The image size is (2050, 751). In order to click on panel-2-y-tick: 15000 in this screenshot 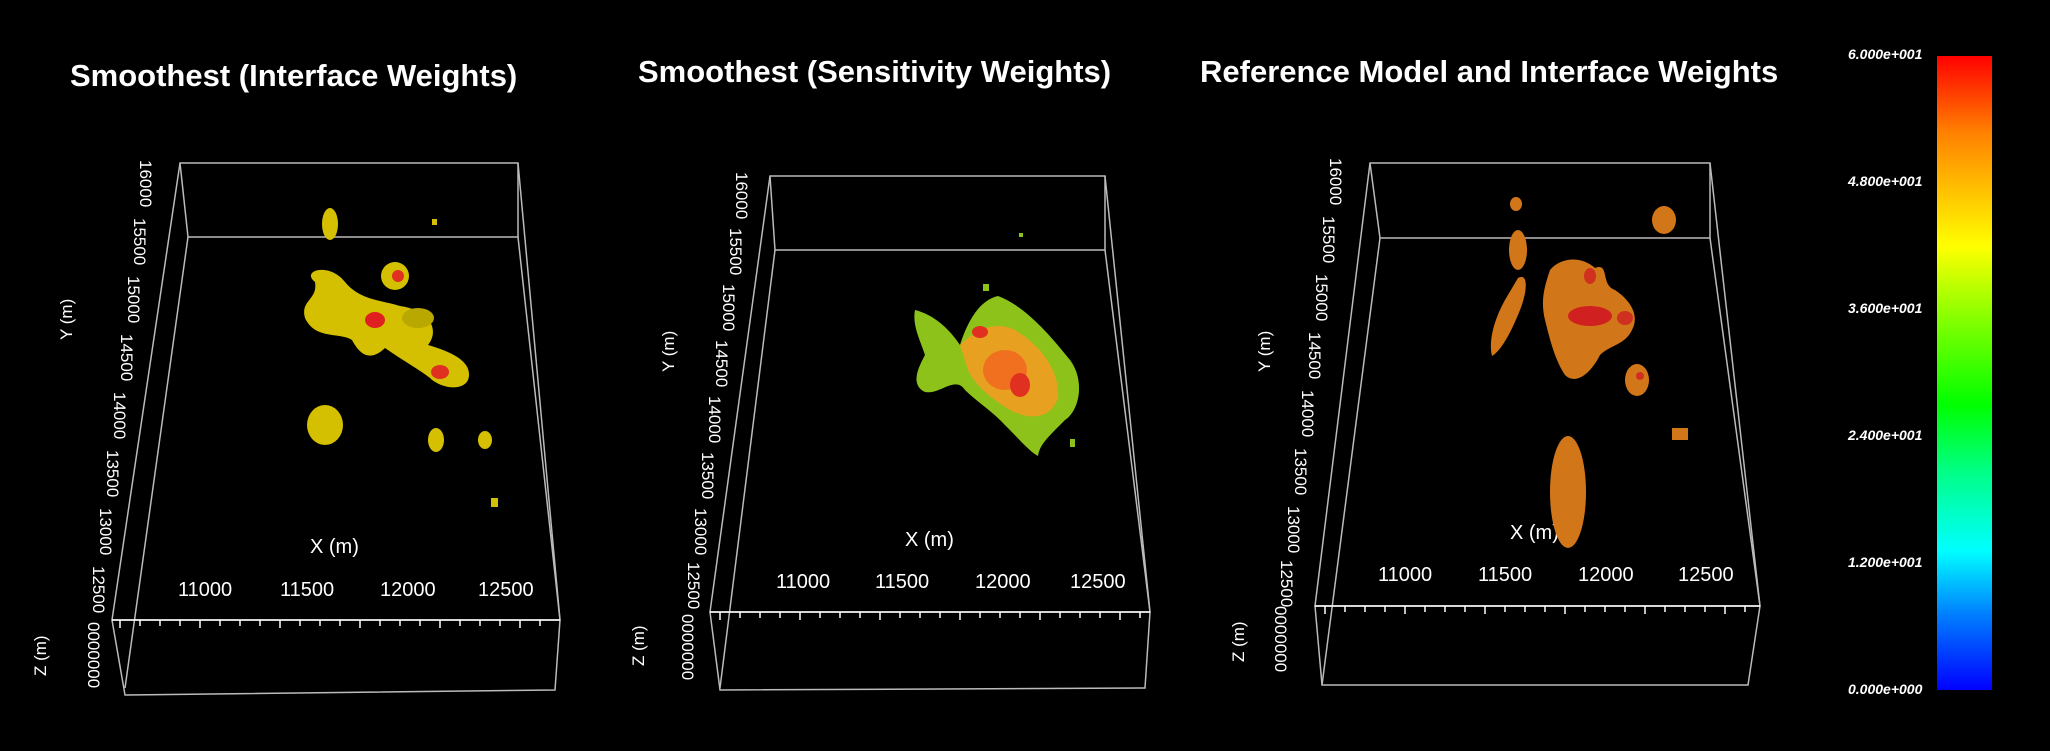, I will do `click(728, 307)`.